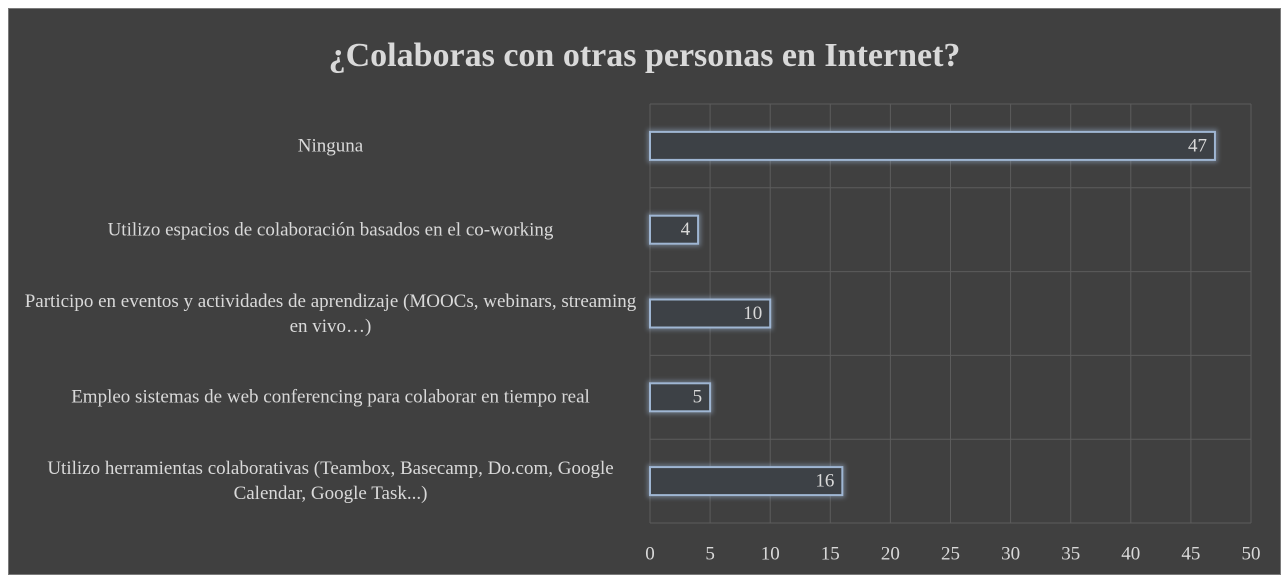 The width and height of the screenshot is (1281, 576). Describe the element at coordinates (686, 229) in the screenshot. I see `data-label: 4` at that location.